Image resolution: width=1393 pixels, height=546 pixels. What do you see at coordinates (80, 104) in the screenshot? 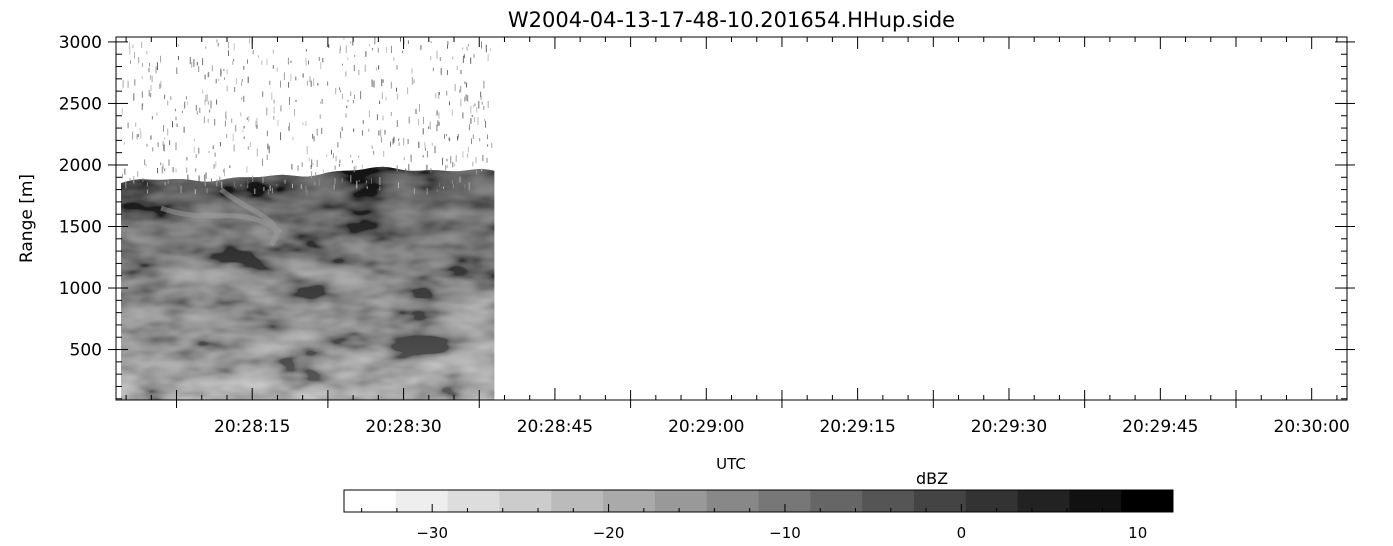
I see `y-tick-label: 2500` at bounding box center [80, 104].